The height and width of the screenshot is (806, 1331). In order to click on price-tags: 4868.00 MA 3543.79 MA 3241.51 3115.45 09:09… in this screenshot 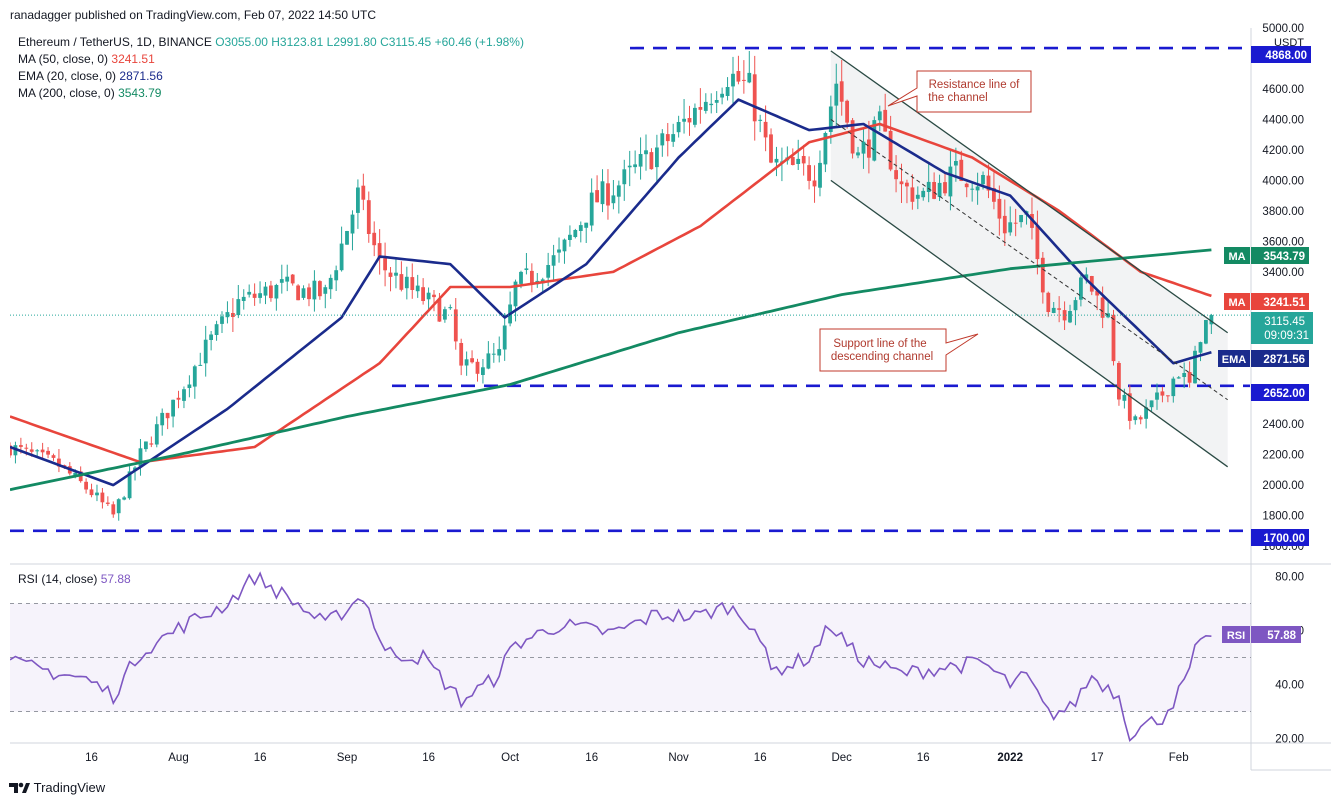, I will do `click(1265, 344)`.